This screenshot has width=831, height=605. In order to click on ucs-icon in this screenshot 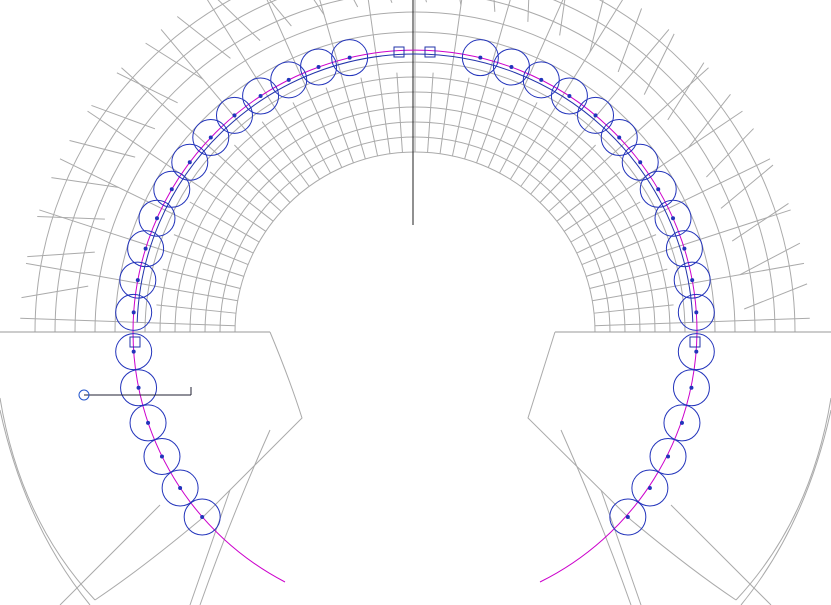, I will do `click(135, 394)`.